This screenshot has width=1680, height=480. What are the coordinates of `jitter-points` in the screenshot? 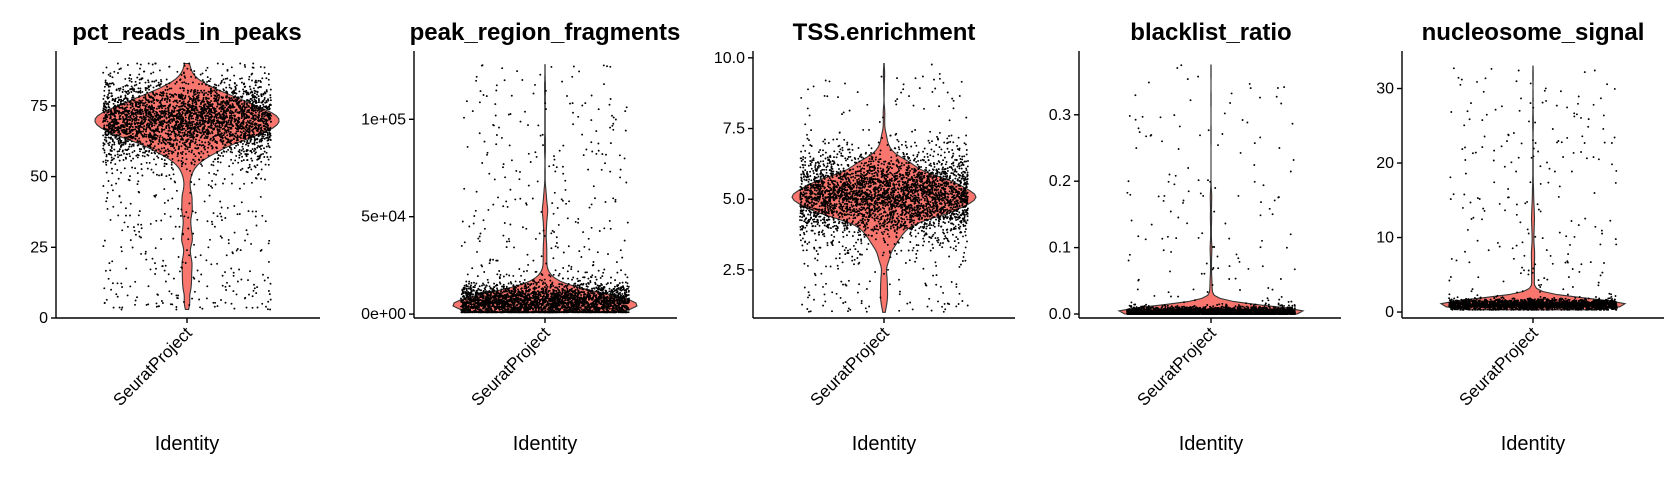 It's located at (187, 186).